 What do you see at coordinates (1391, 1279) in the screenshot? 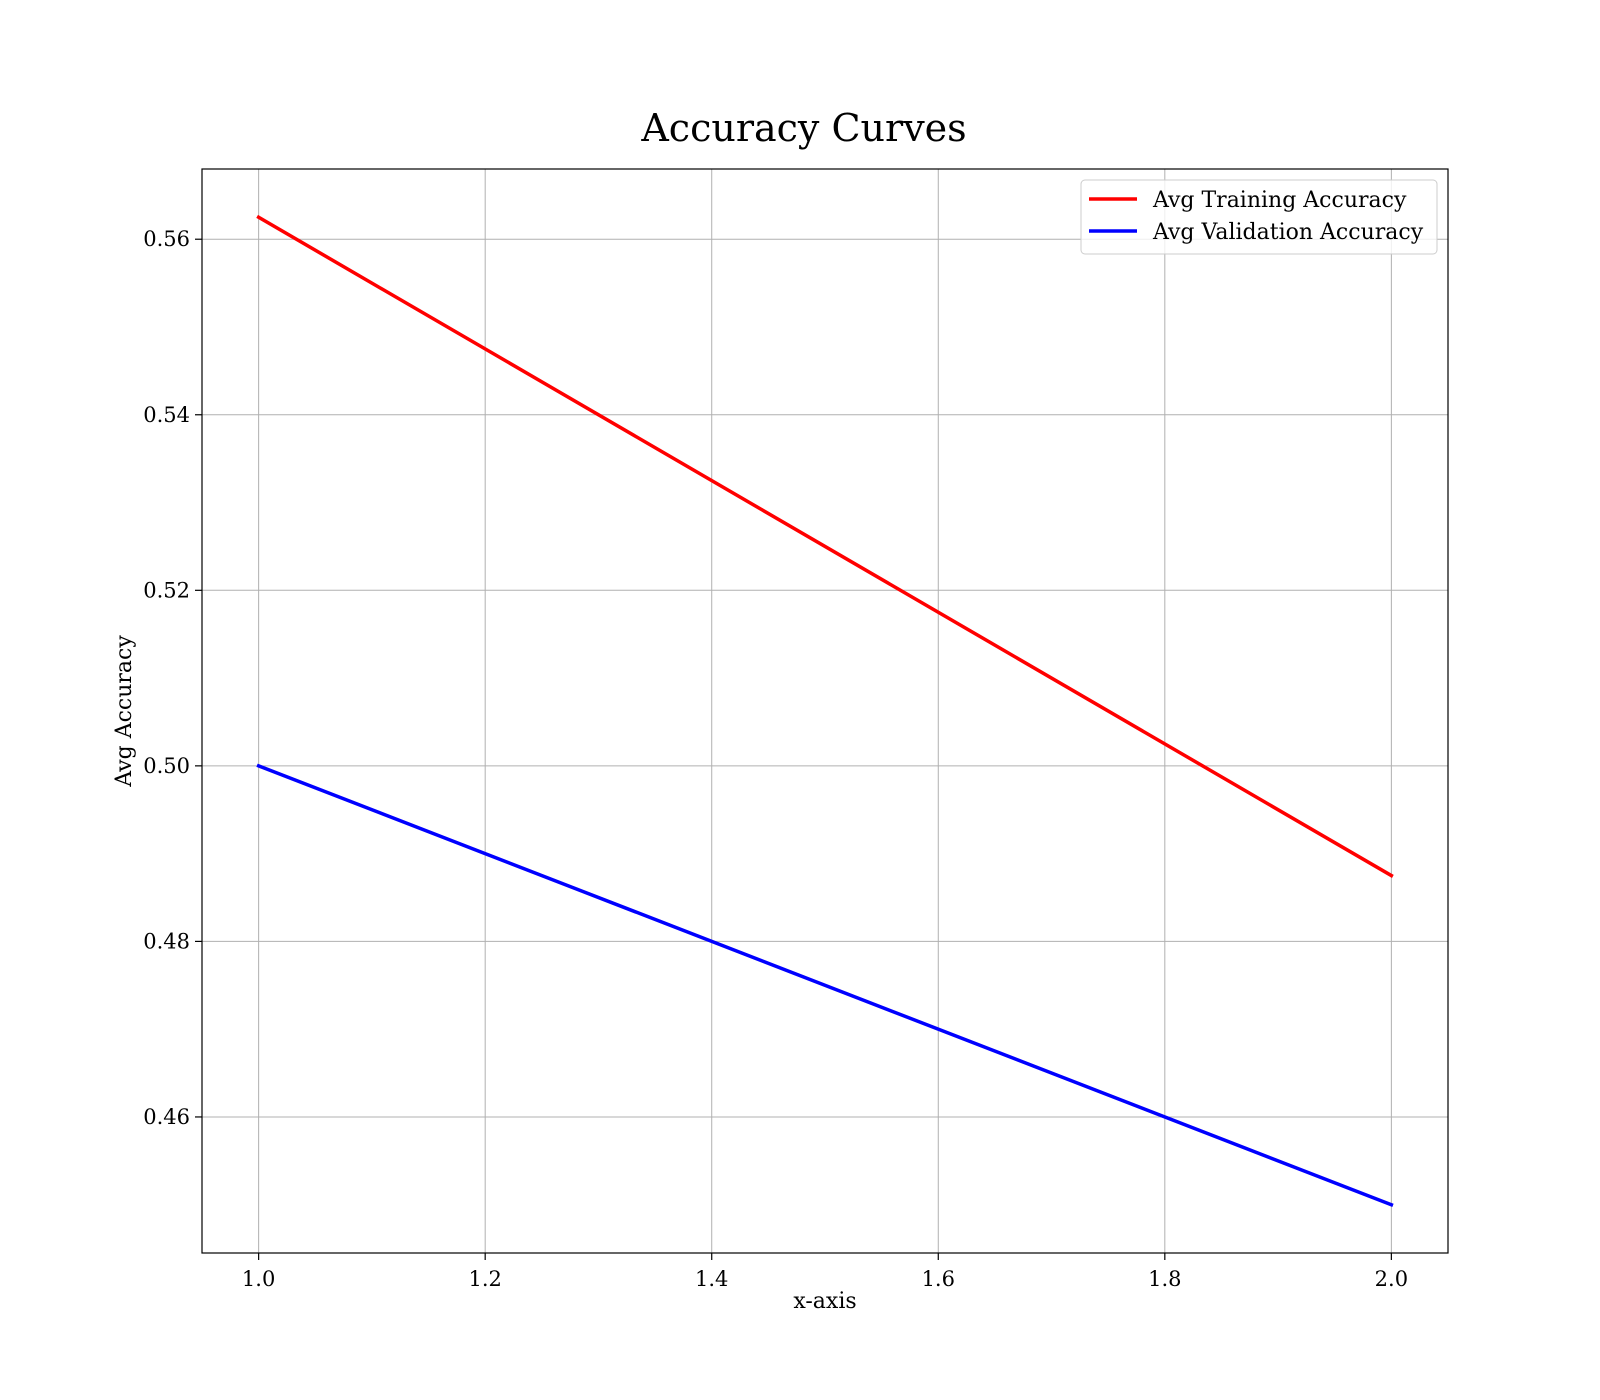
I see `x-tick-label: 2.0` at bounding box center [1391, 1279].